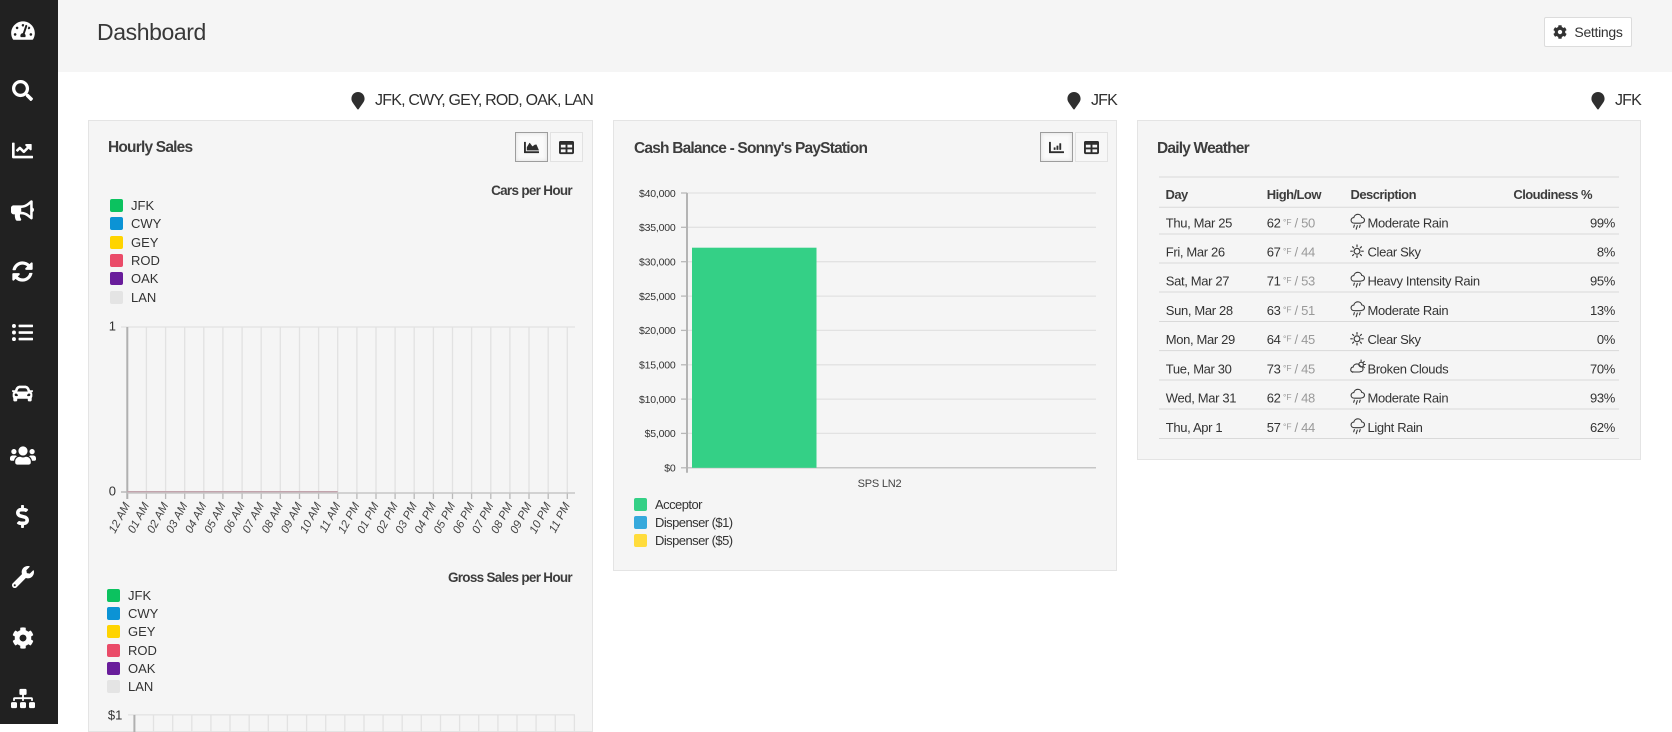 Image resolution: width=1672 pixels, height=732 pixels. I want to click on svg-text: SPS LN2, so click(880, 484).